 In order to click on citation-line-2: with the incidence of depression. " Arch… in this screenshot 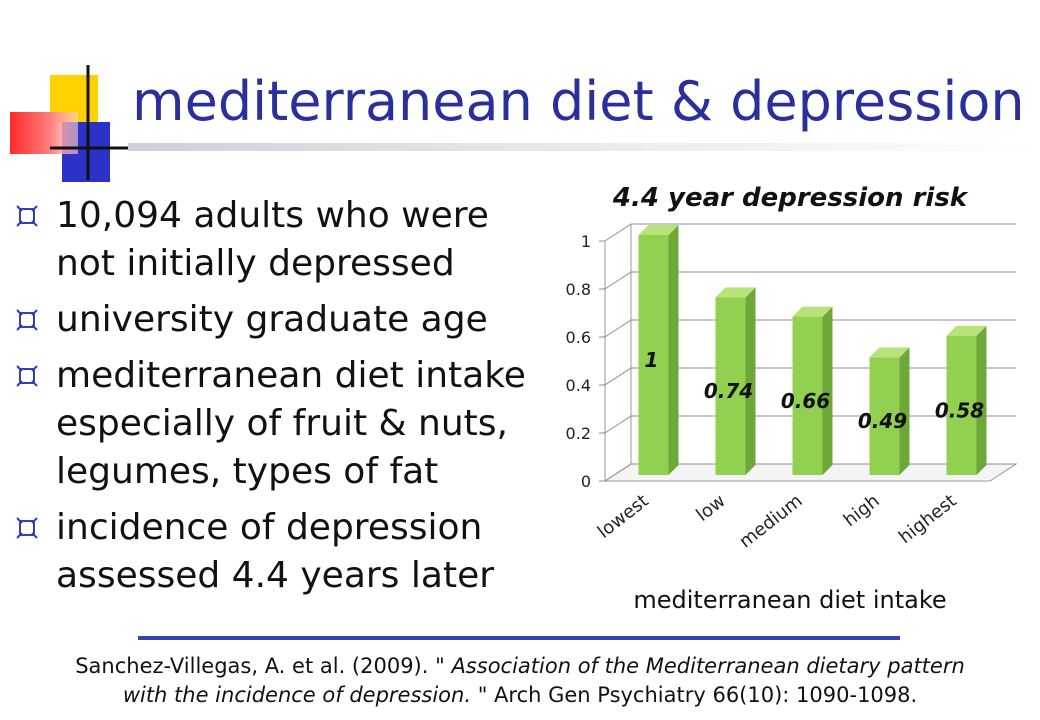, I will do `click(520, 695)`.